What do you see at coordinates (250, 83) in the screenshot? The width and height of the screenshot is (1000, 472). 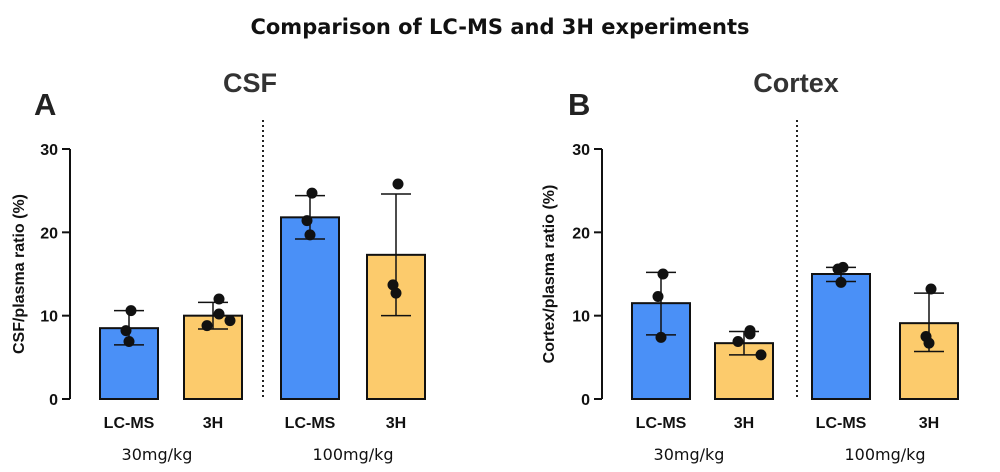 I see `panel-a-title: CSF` at bounding box center [250, 83].